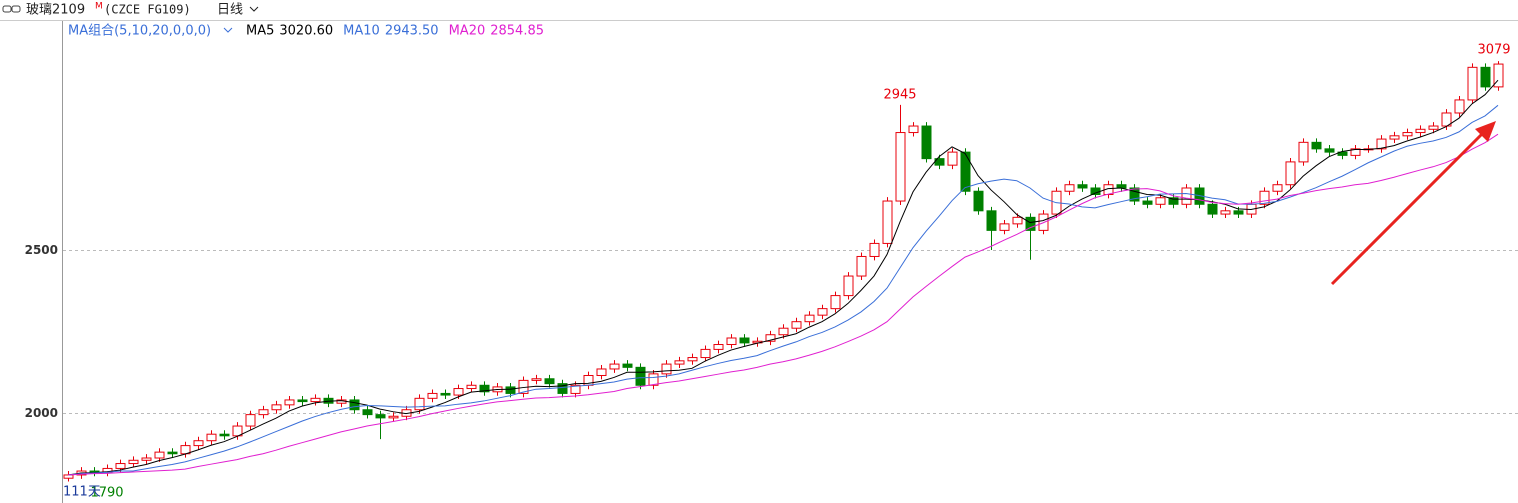 Image resolution: width=1518 pixels, height=503 pixels. What do you see at coordinates (99, 7) in the screenshot?
I see `instrument-flag: M` at bounding box center [99, 7].